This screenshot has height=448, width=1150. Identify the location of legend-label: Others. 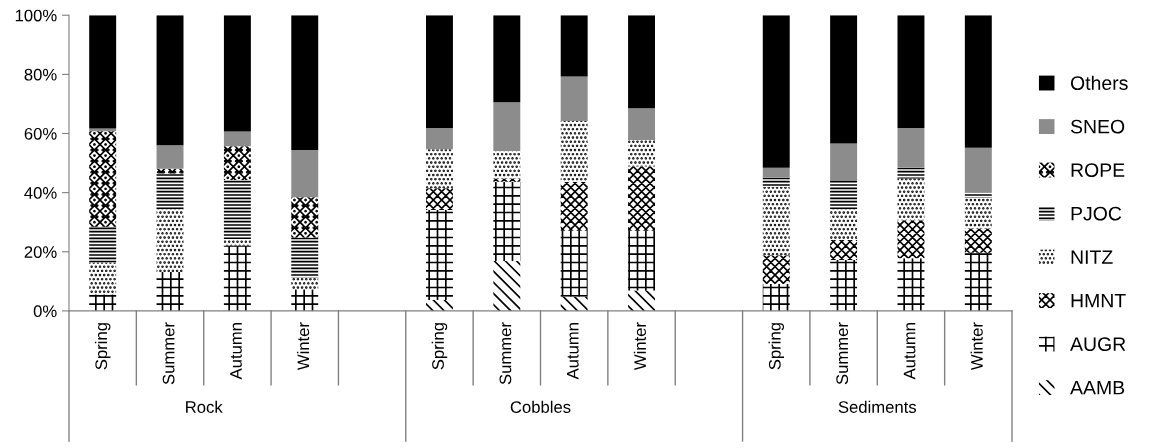
(1099, 82).